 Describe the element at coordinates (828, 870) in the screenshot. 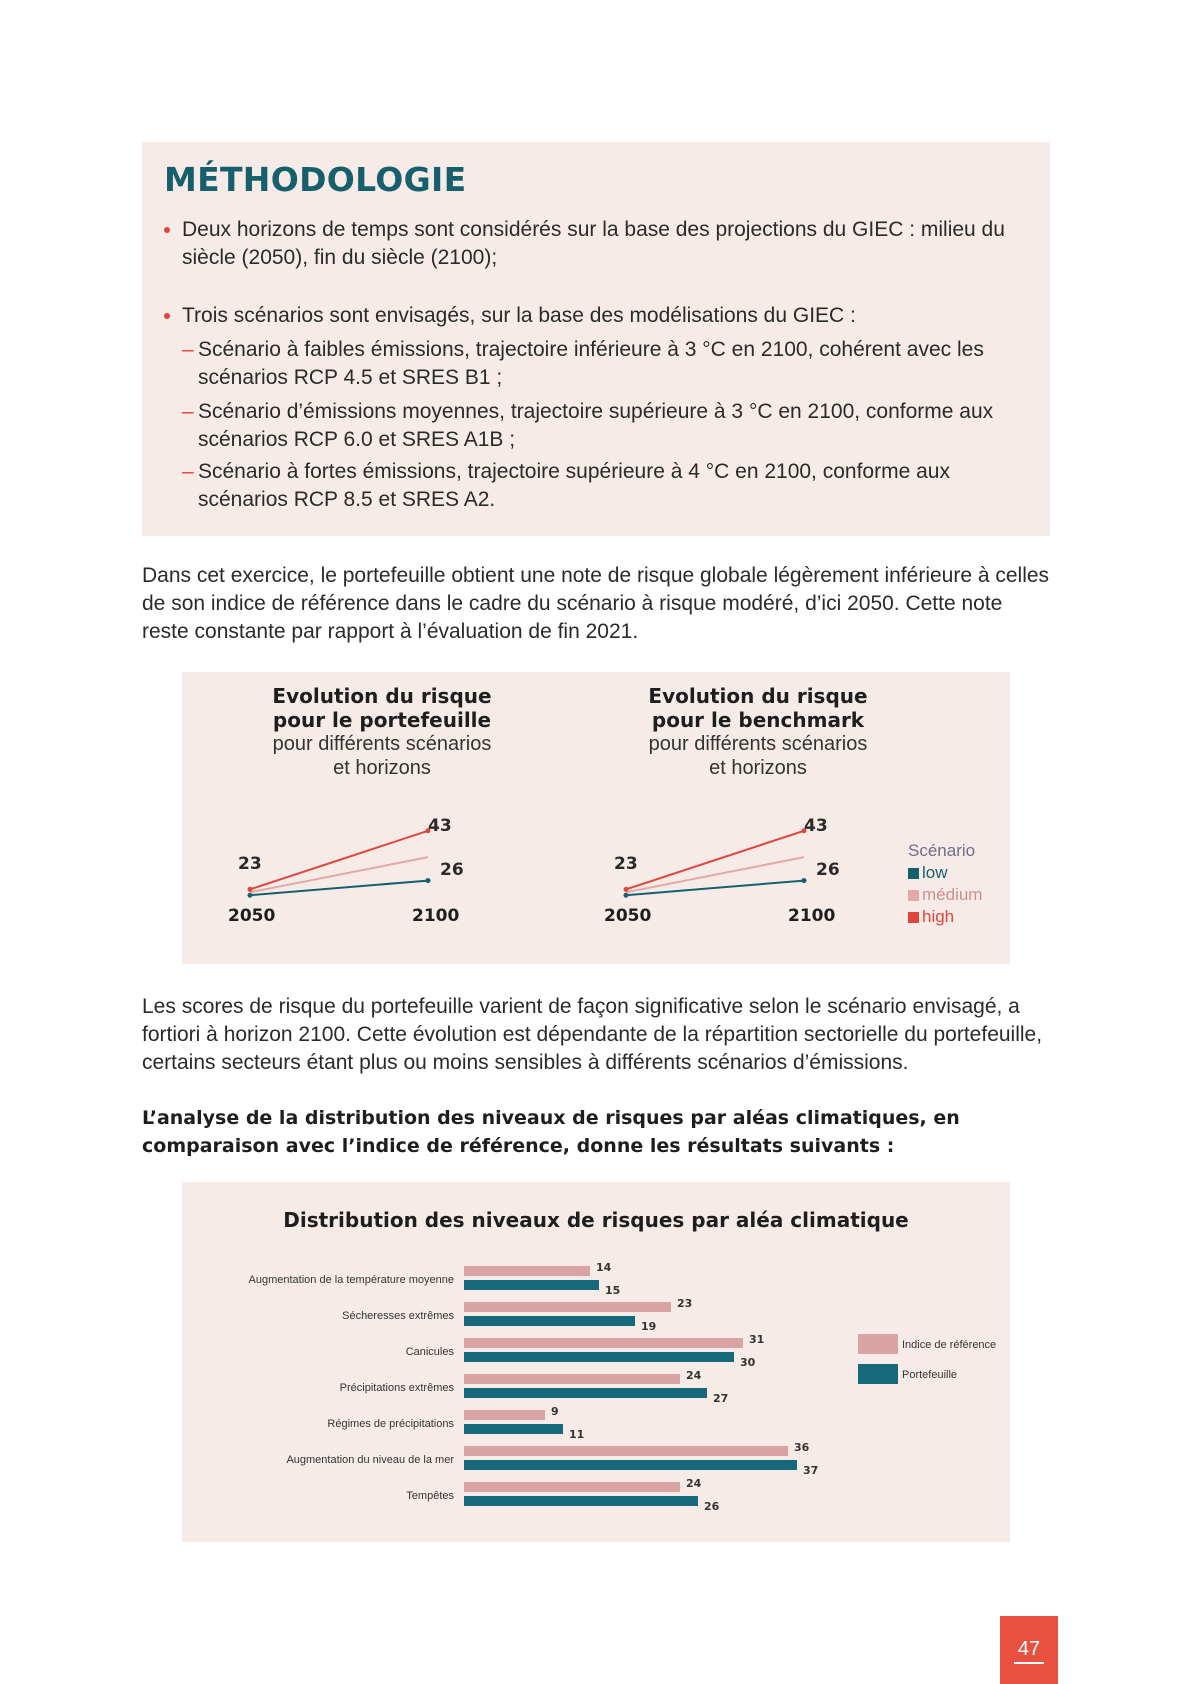

I see `benchmark-low-end-label: 26` at that location.